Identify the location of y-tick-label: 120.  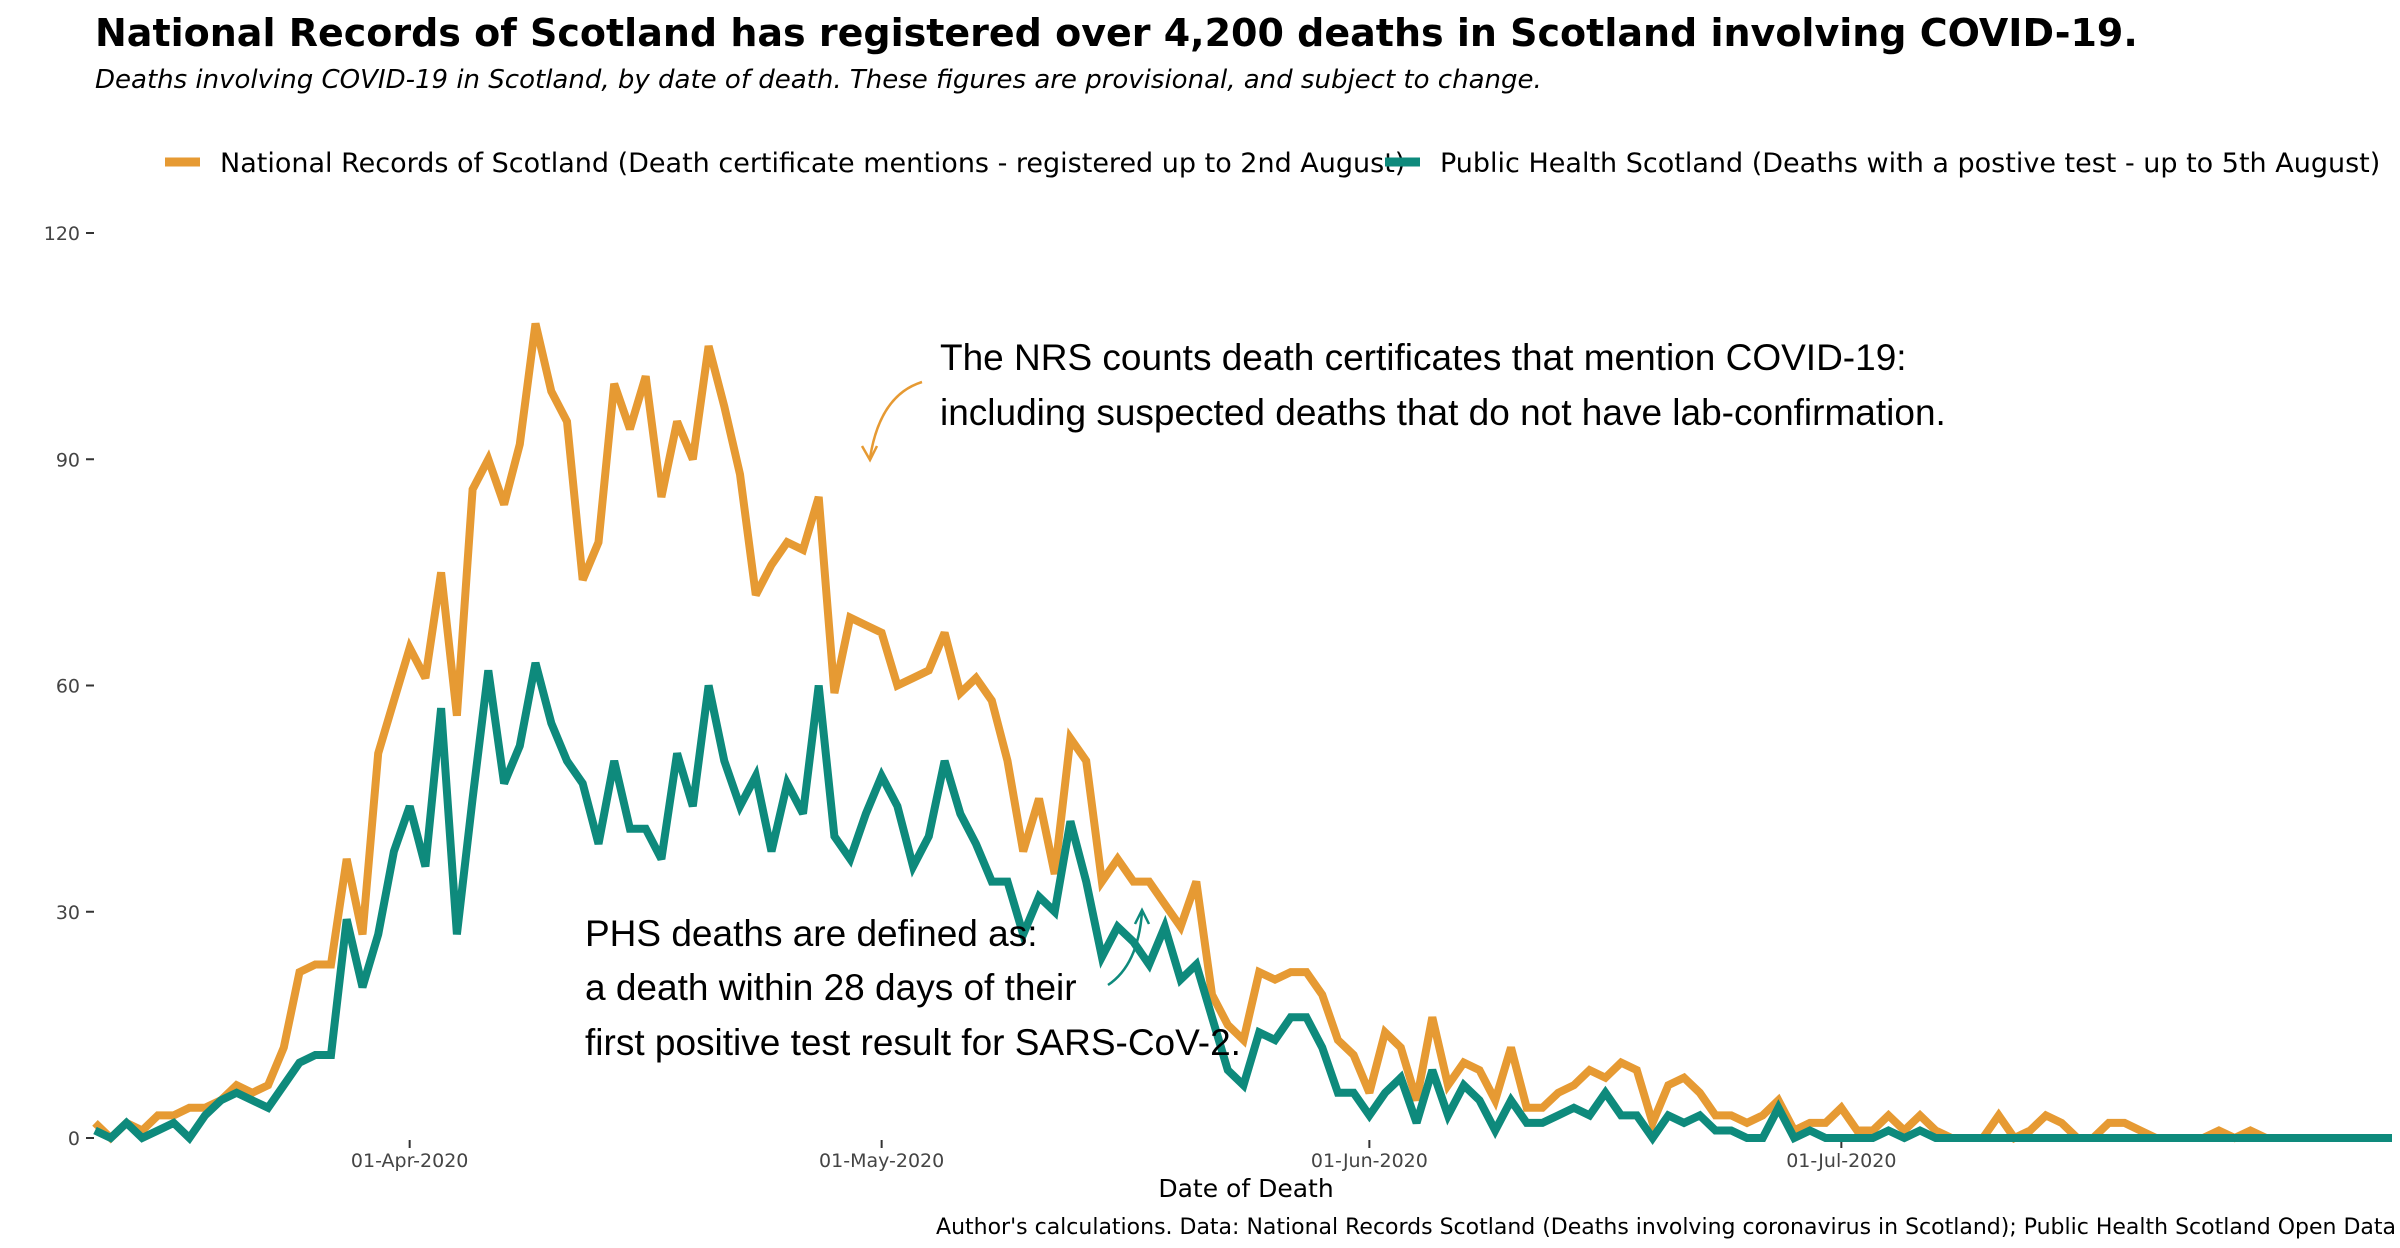
(62, 234).